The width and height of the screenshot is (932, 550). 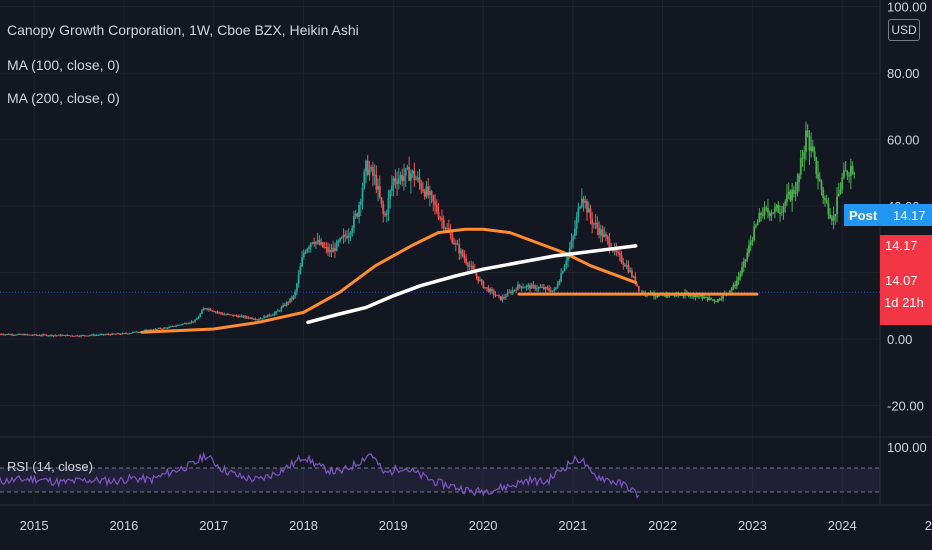 I want to click on ma200-legend: MA (200, close, 0), so click(x=63, y=98).